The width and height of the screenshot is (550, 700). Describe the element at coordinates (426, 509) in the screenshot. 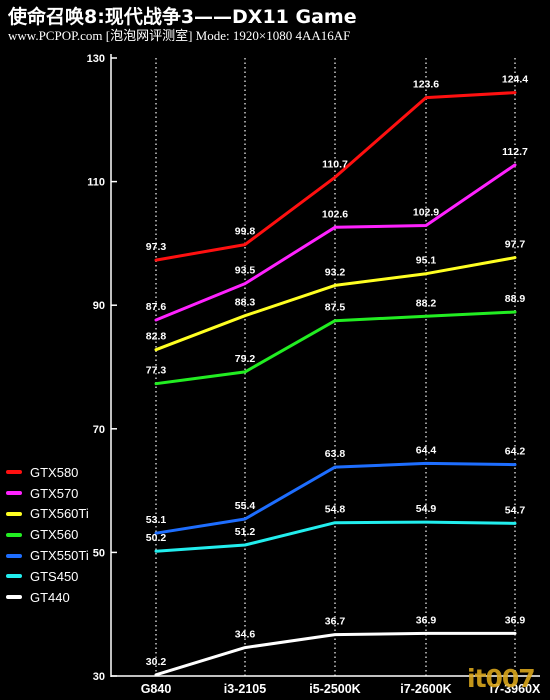

I see `data-label: 54.9` at that location.